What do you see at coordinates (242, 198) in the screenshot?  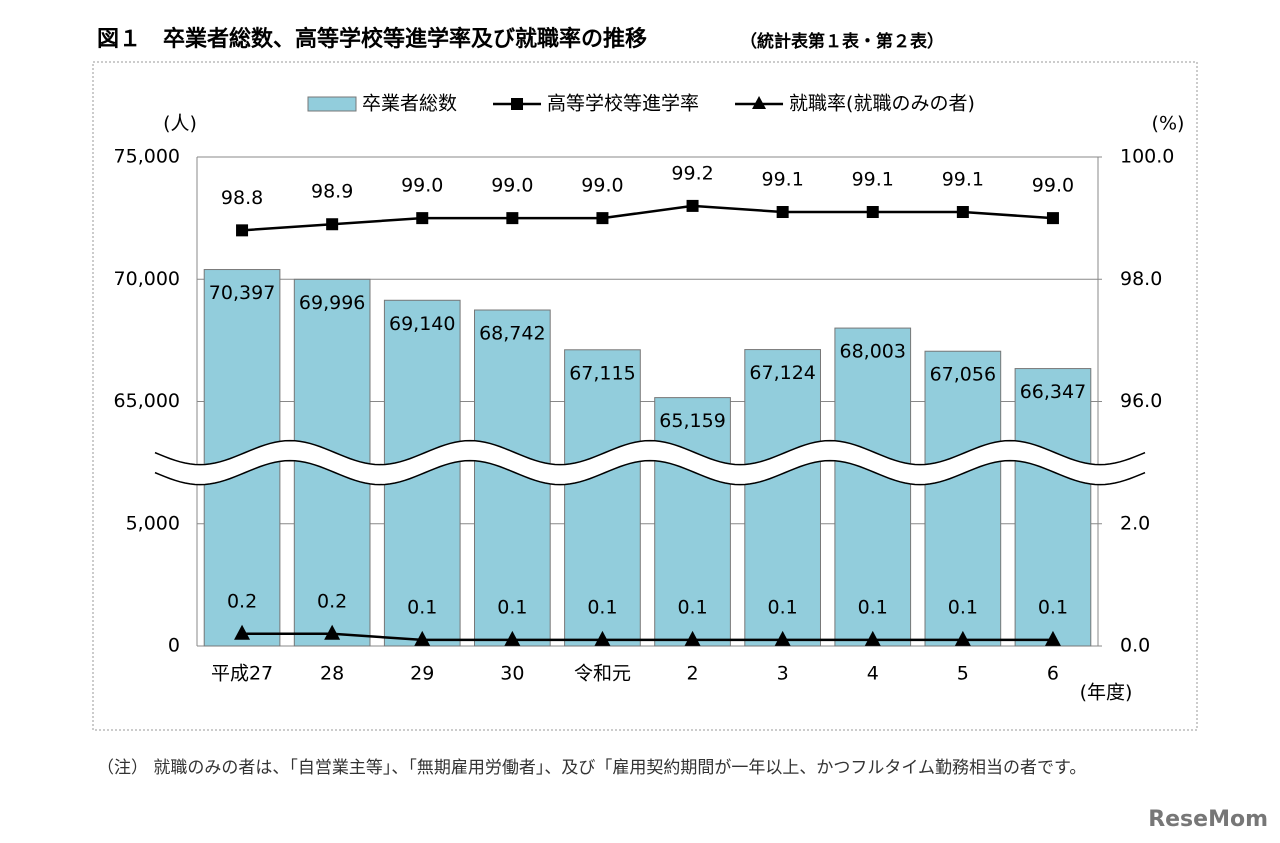 I see `data-label: 98.8` at bounding box center [242, 198].